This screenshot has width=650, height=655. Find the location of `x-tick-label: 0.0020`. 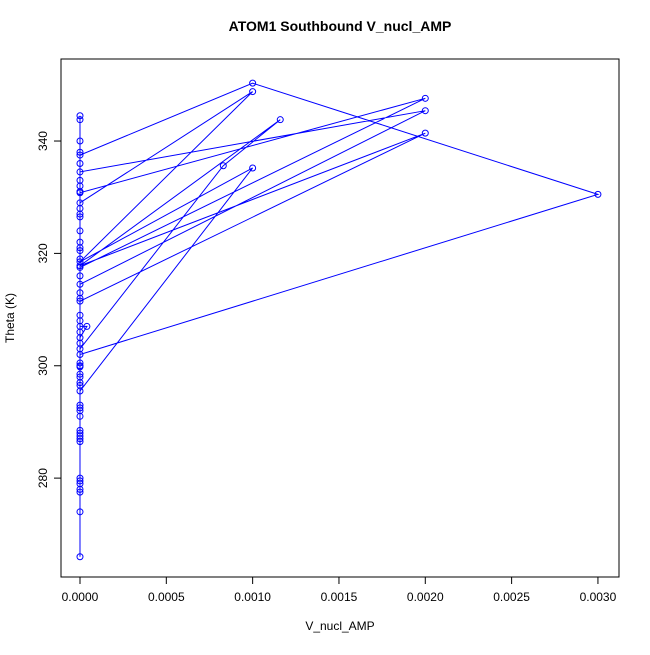

x-tick-label: 0.0020 is located at coordinates (425, 597).